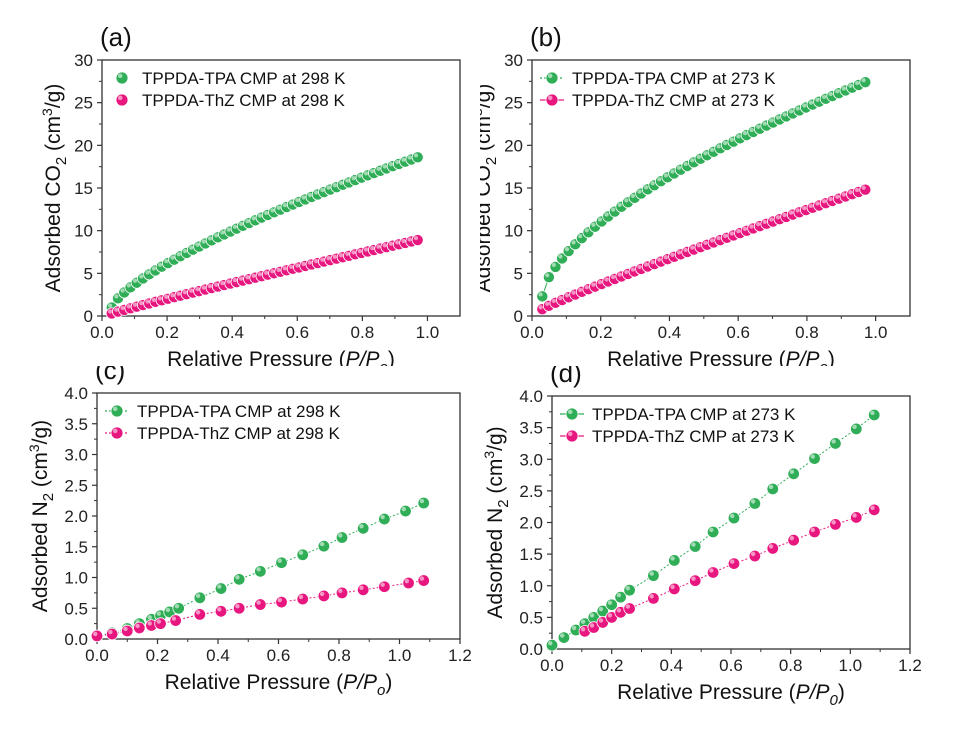  Describe the element at coordinates (518, 273) in the screenshot. I see `y-tick-label: 5` at that location.